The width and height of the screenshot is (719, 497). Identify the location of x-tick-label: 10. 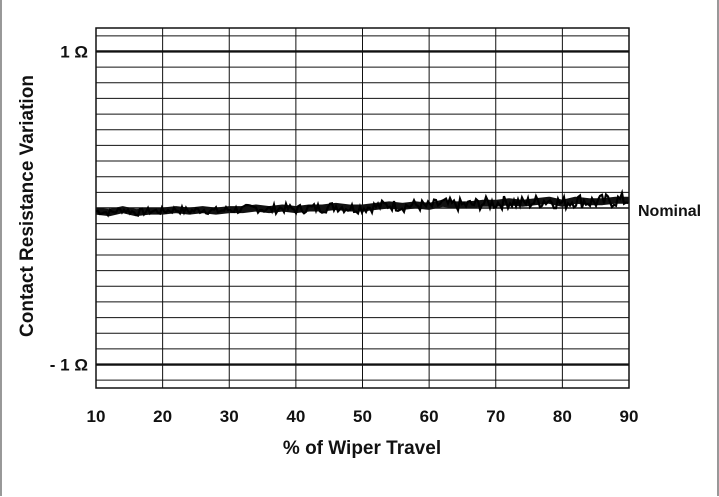
(96, 416).